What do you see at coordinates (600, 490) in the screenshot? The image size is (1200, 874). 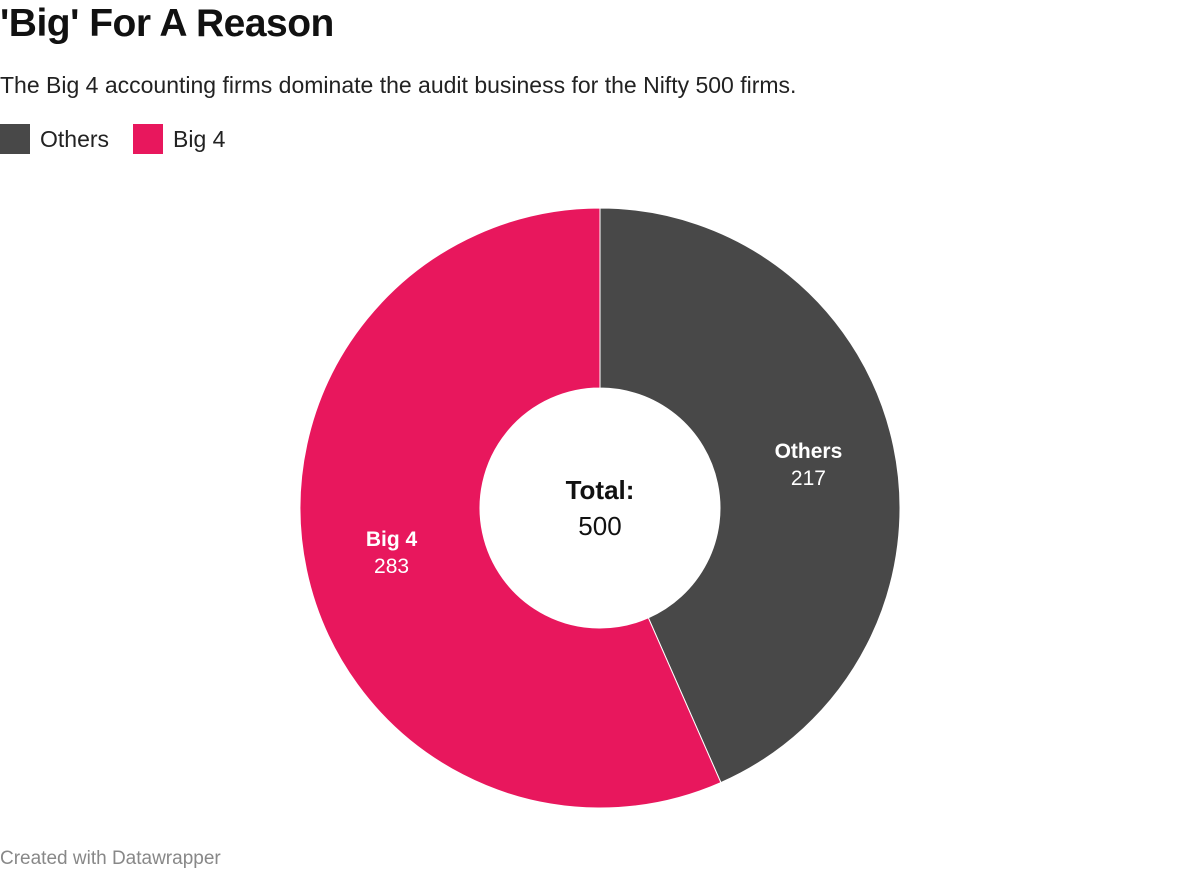 I see `center-label: Total:` at bounding box center [600, 490].